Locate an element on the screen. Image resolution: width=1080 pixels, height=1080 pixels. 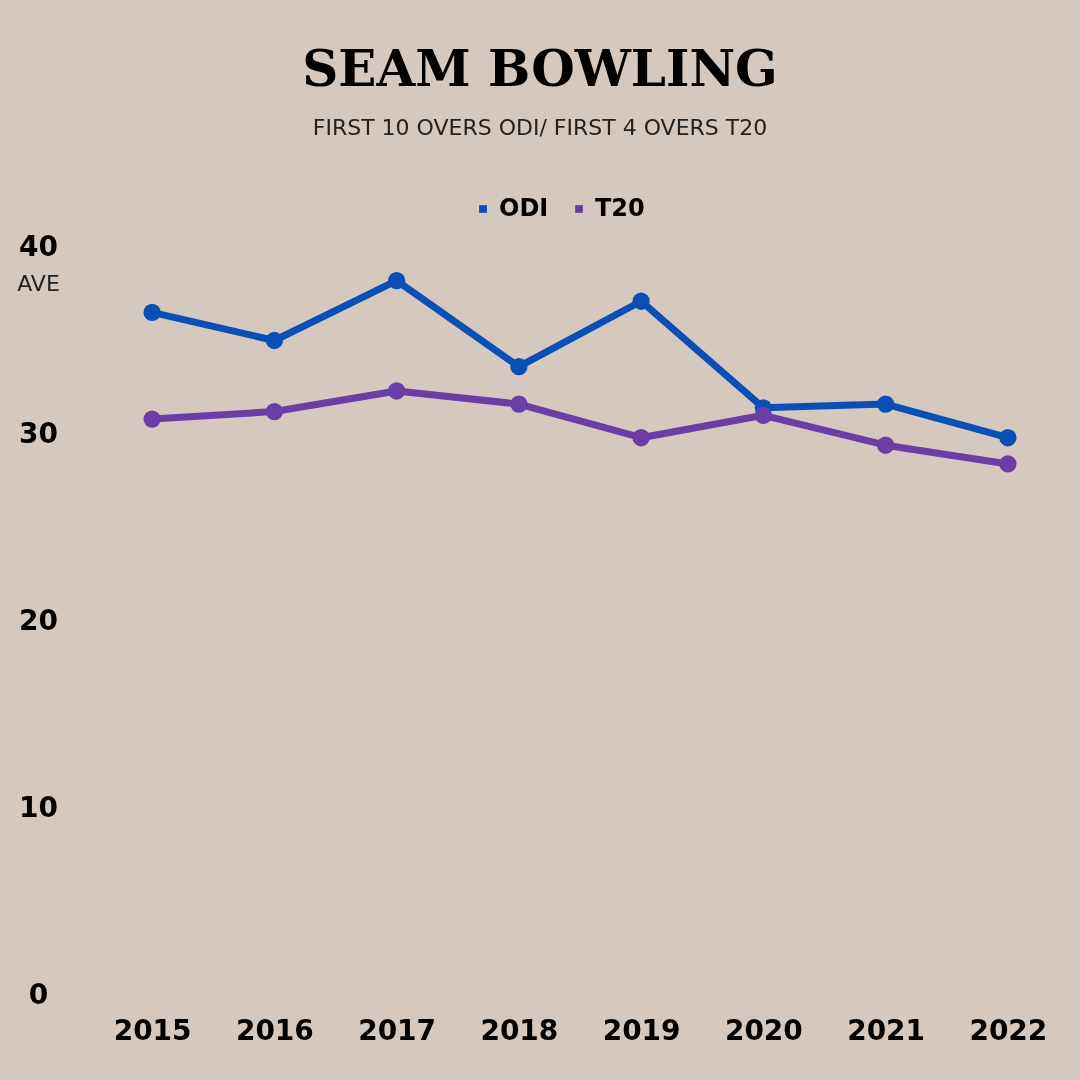
x-tick-label: 2022 is located at coordinates (1008, 1030).